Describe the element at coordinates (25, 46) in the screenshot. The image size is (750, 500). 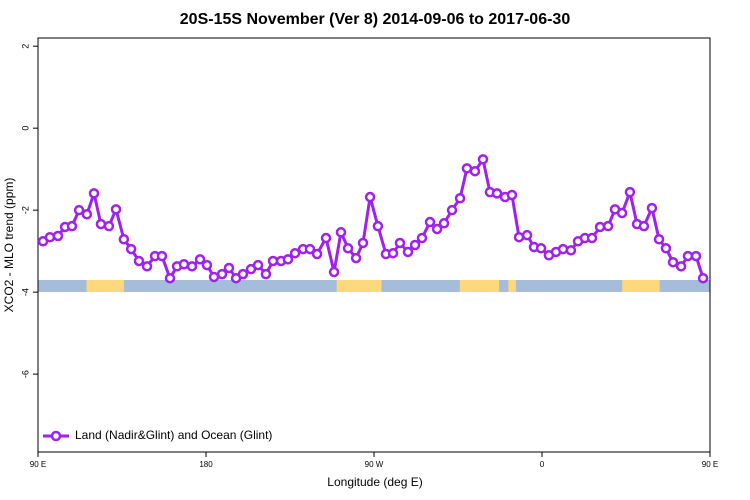
I see `y-tick-label: 2` at that location.